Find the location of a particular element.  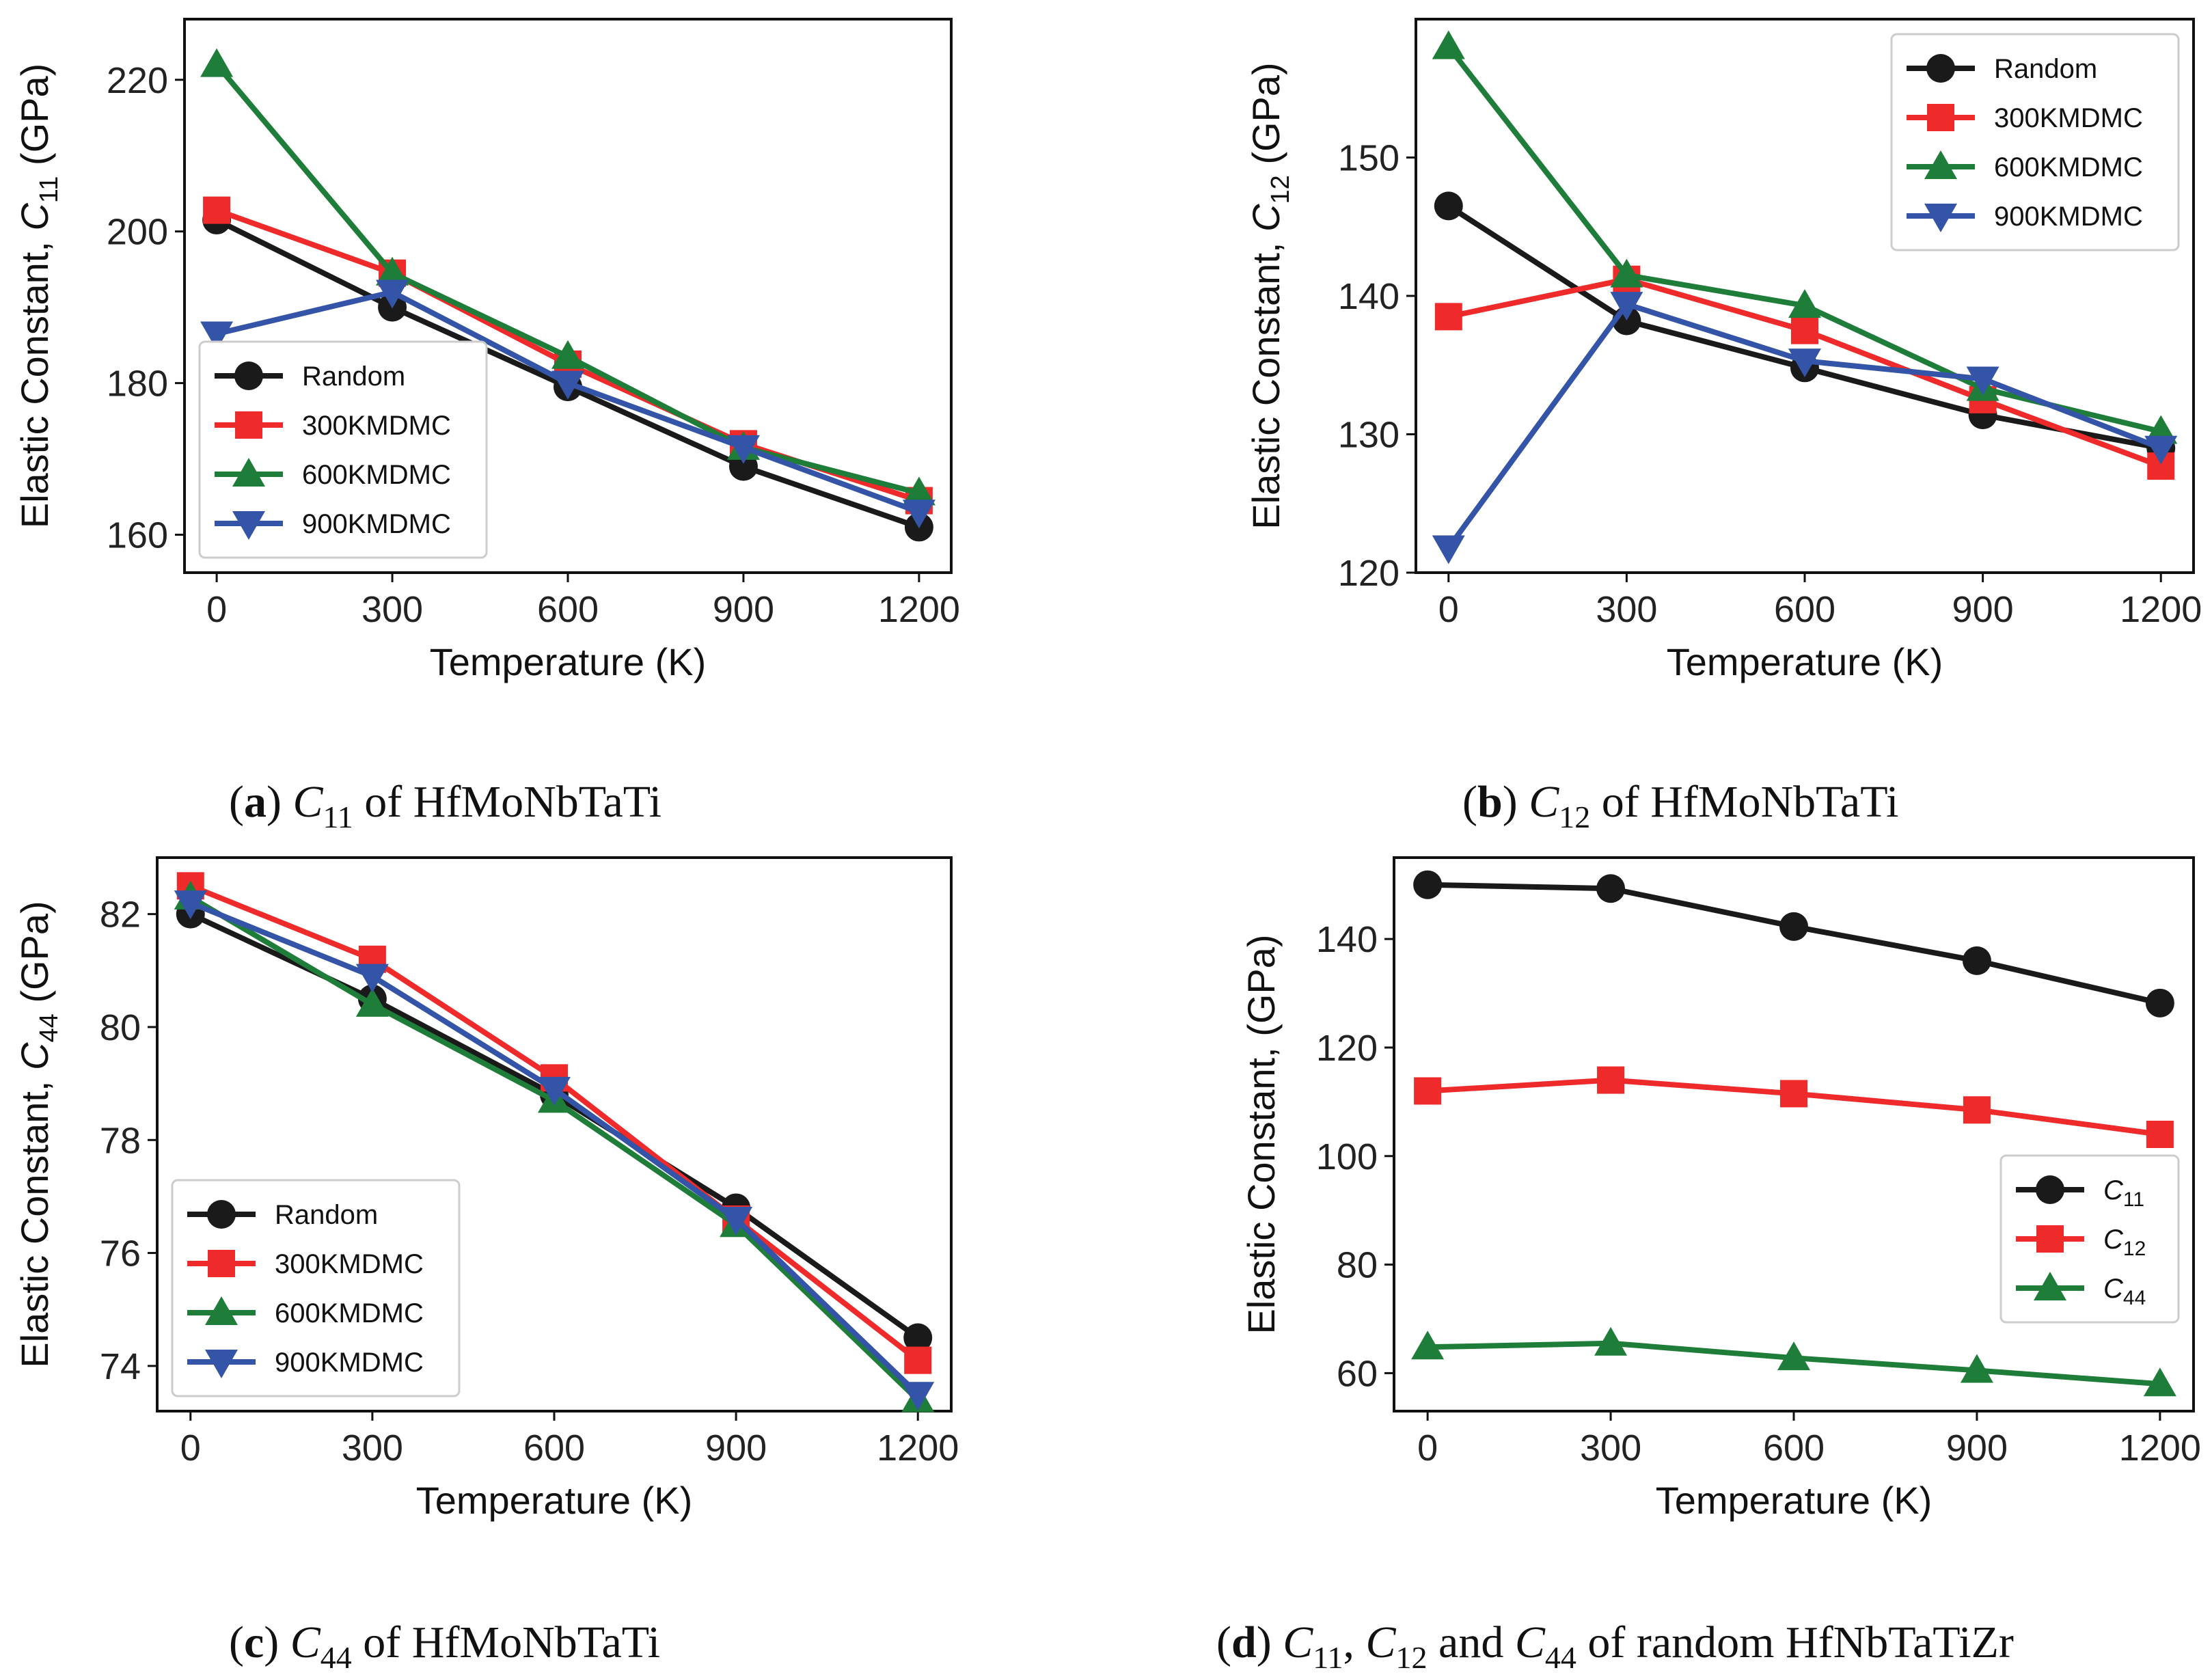

y-tick-label: 200 is located at coordinates (138, 233).